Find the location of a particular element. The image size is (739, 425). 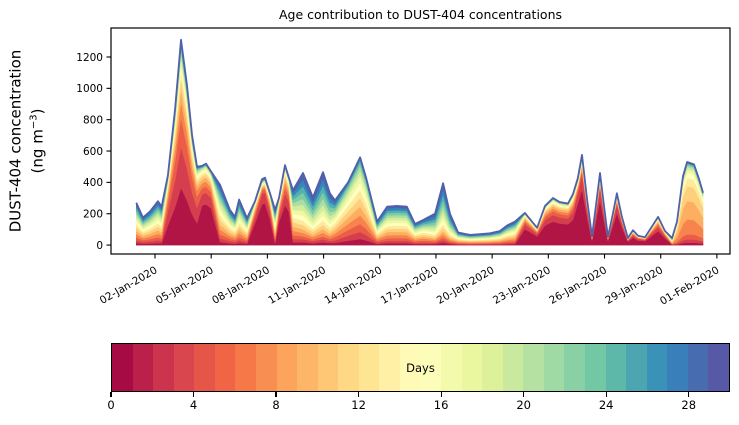

y-tick-label: 600 is located at coordinates (93, 152).